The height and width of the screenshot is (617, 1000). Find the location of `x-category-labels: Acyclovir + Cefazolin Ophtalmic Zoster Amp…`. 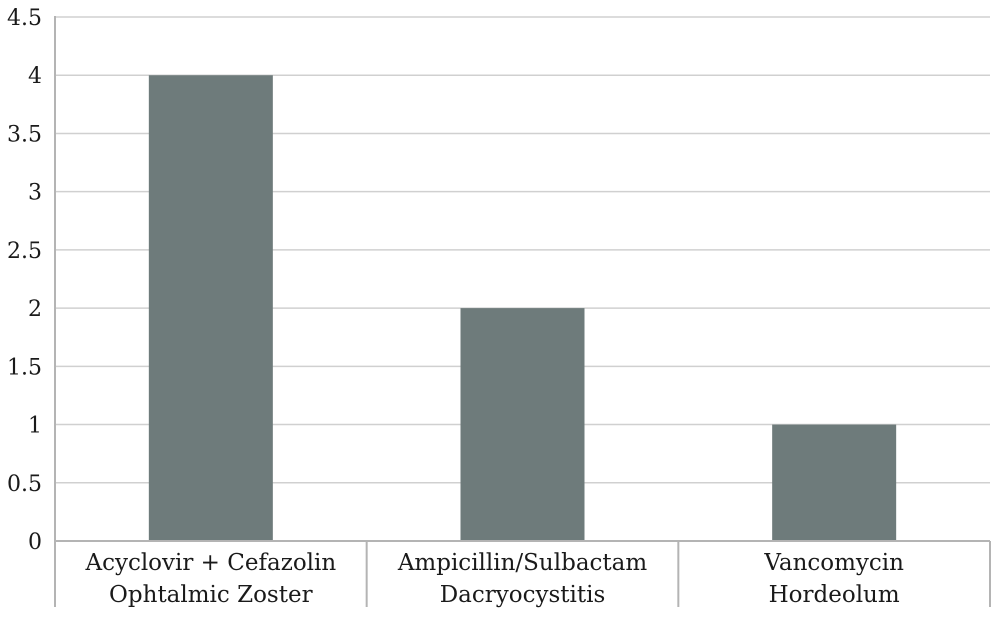

x-category-labels: Acyclovir + Cefazolin Ophtalmic Zoster Amp… is located at coordinates (494, 579).